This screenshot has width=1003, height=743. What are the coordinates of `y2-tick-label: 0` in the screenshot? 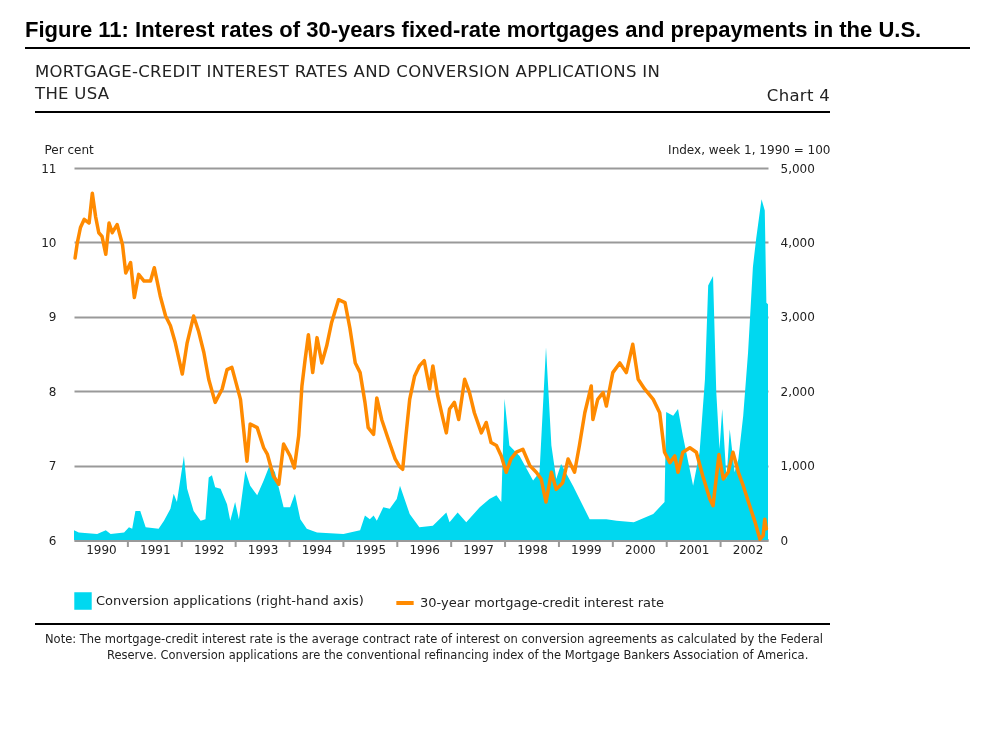 It's located at (784, 540).